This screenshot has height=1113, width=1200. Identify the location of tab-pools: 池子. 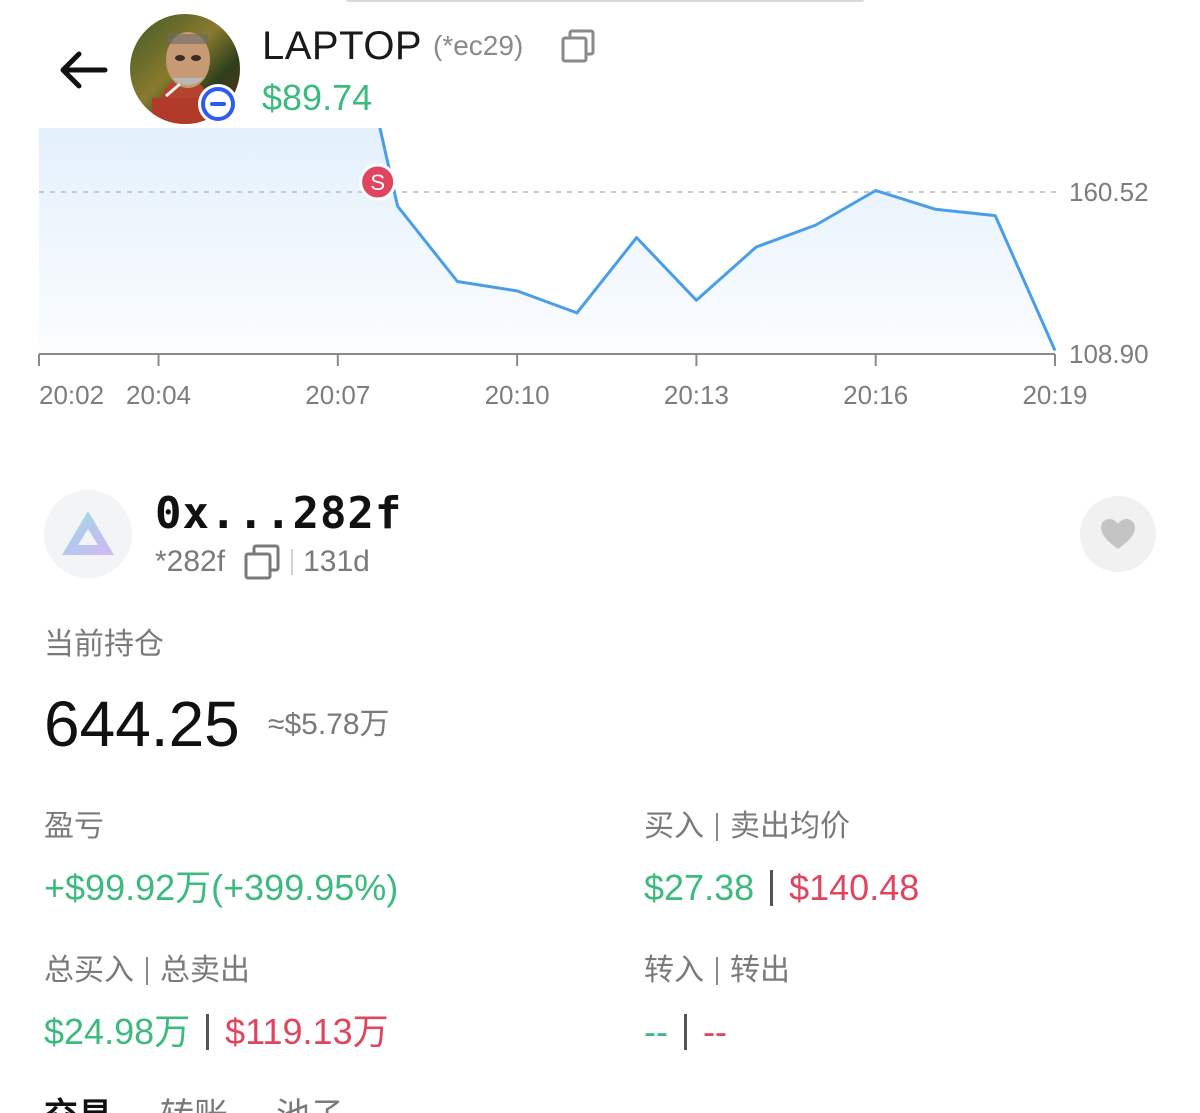
(310, 1104).